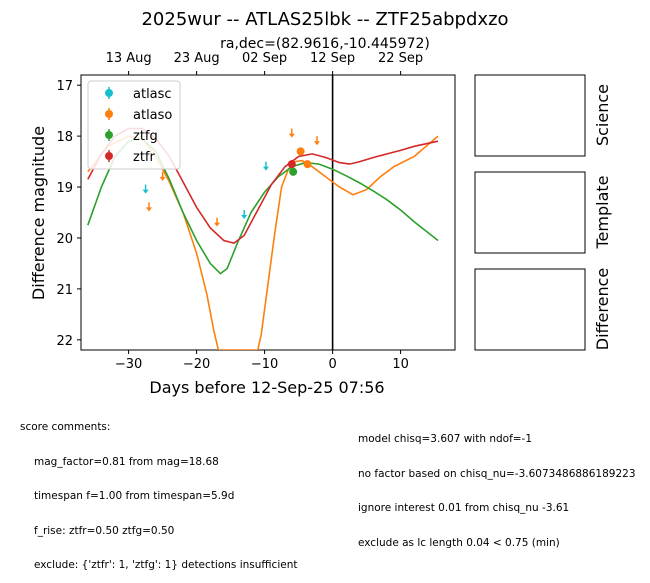 The image size is (650, 583). What do you see at coordinates (325, 44) in the screenshot?
I see `chart-subtitle: ra,dec=(82.9616,-10.445972)` at bounding box center [325, 44].